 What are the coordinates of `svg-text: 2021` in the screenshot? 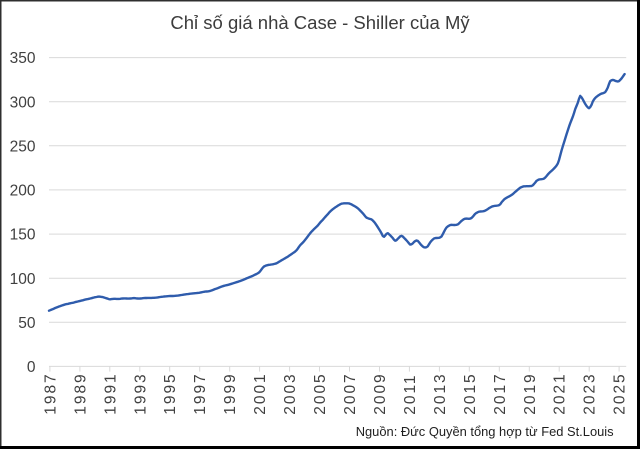 It's located at (560, 393).